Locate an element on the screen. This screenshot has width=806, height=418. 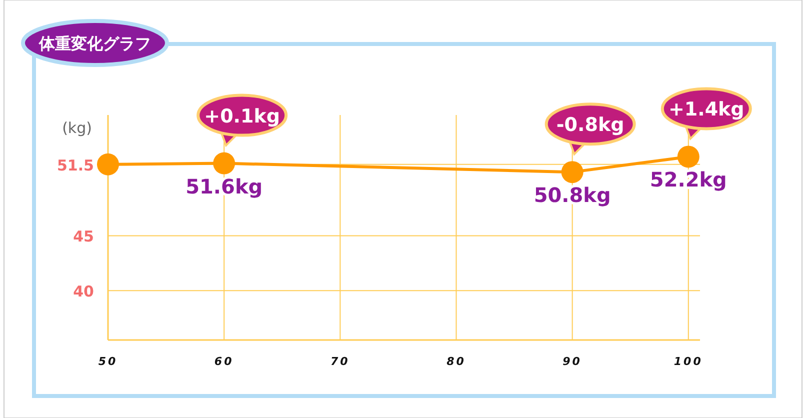
x-tick-label: 80 is located at coordinates (456, 361).